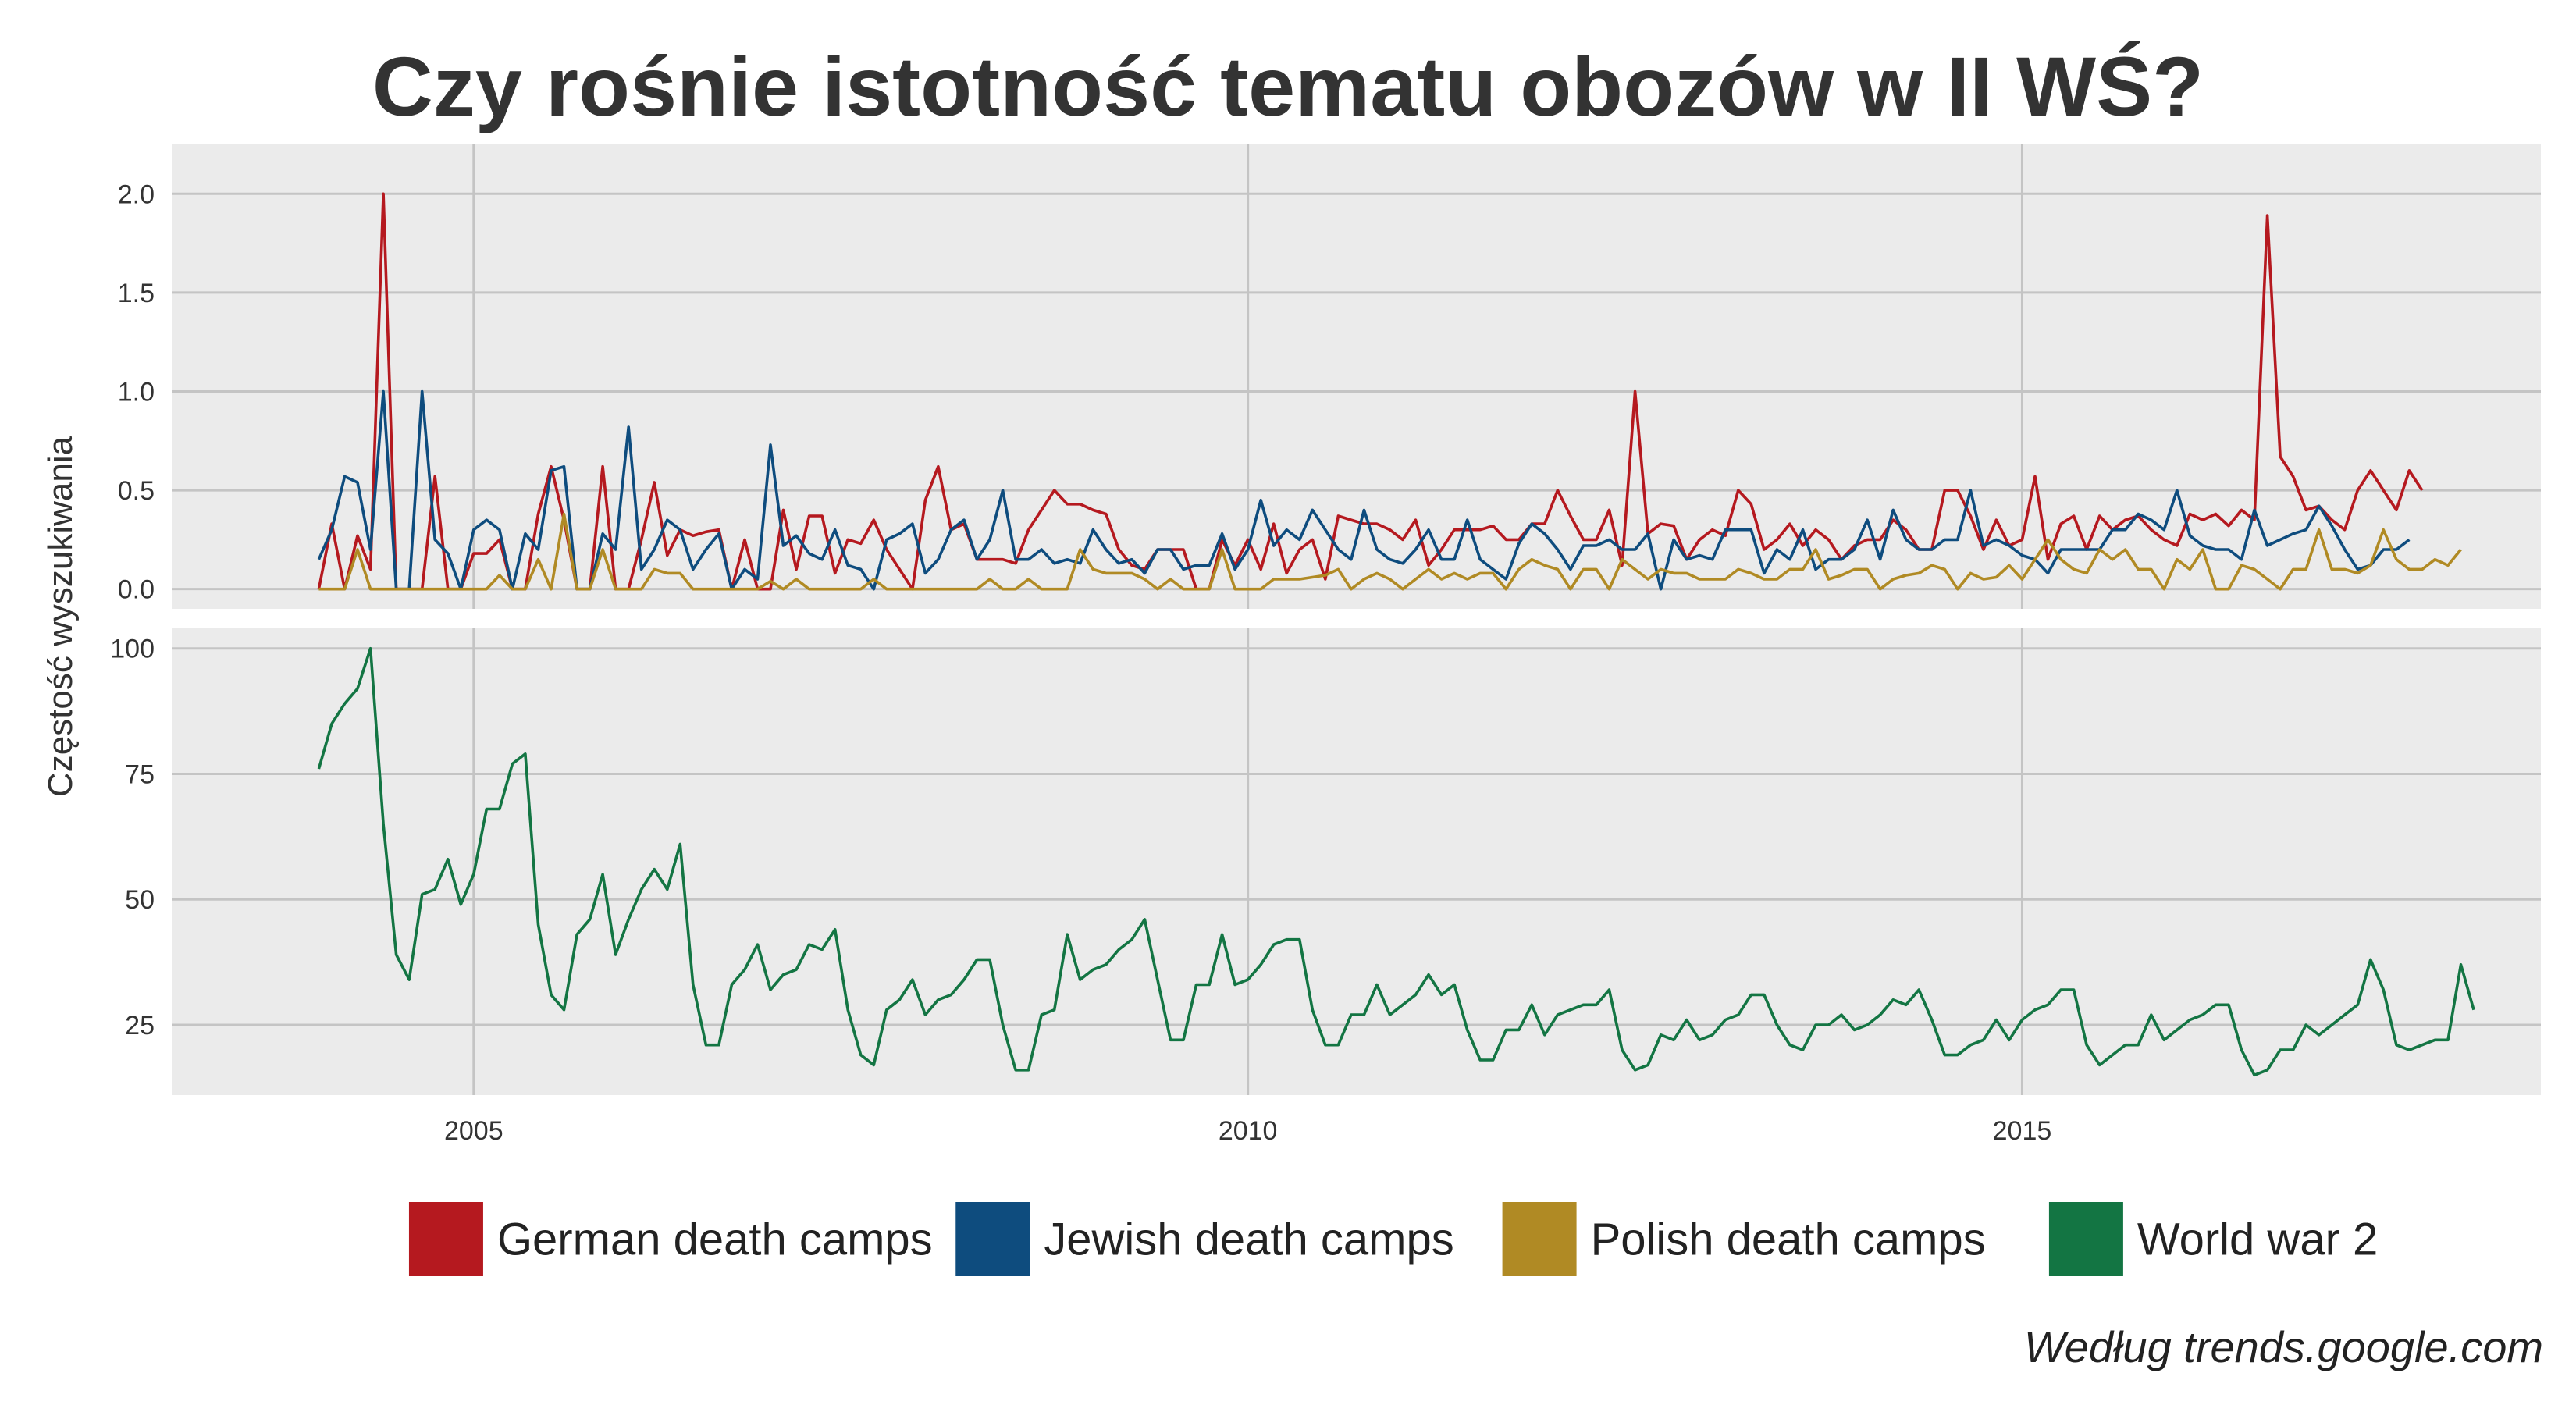 Image resolution: width=2576 pixels, height=1405 pixels. Describe the element at coordinates (2022, 1131) in the screenshot. I see `x-tick-label: 2015` at that location.